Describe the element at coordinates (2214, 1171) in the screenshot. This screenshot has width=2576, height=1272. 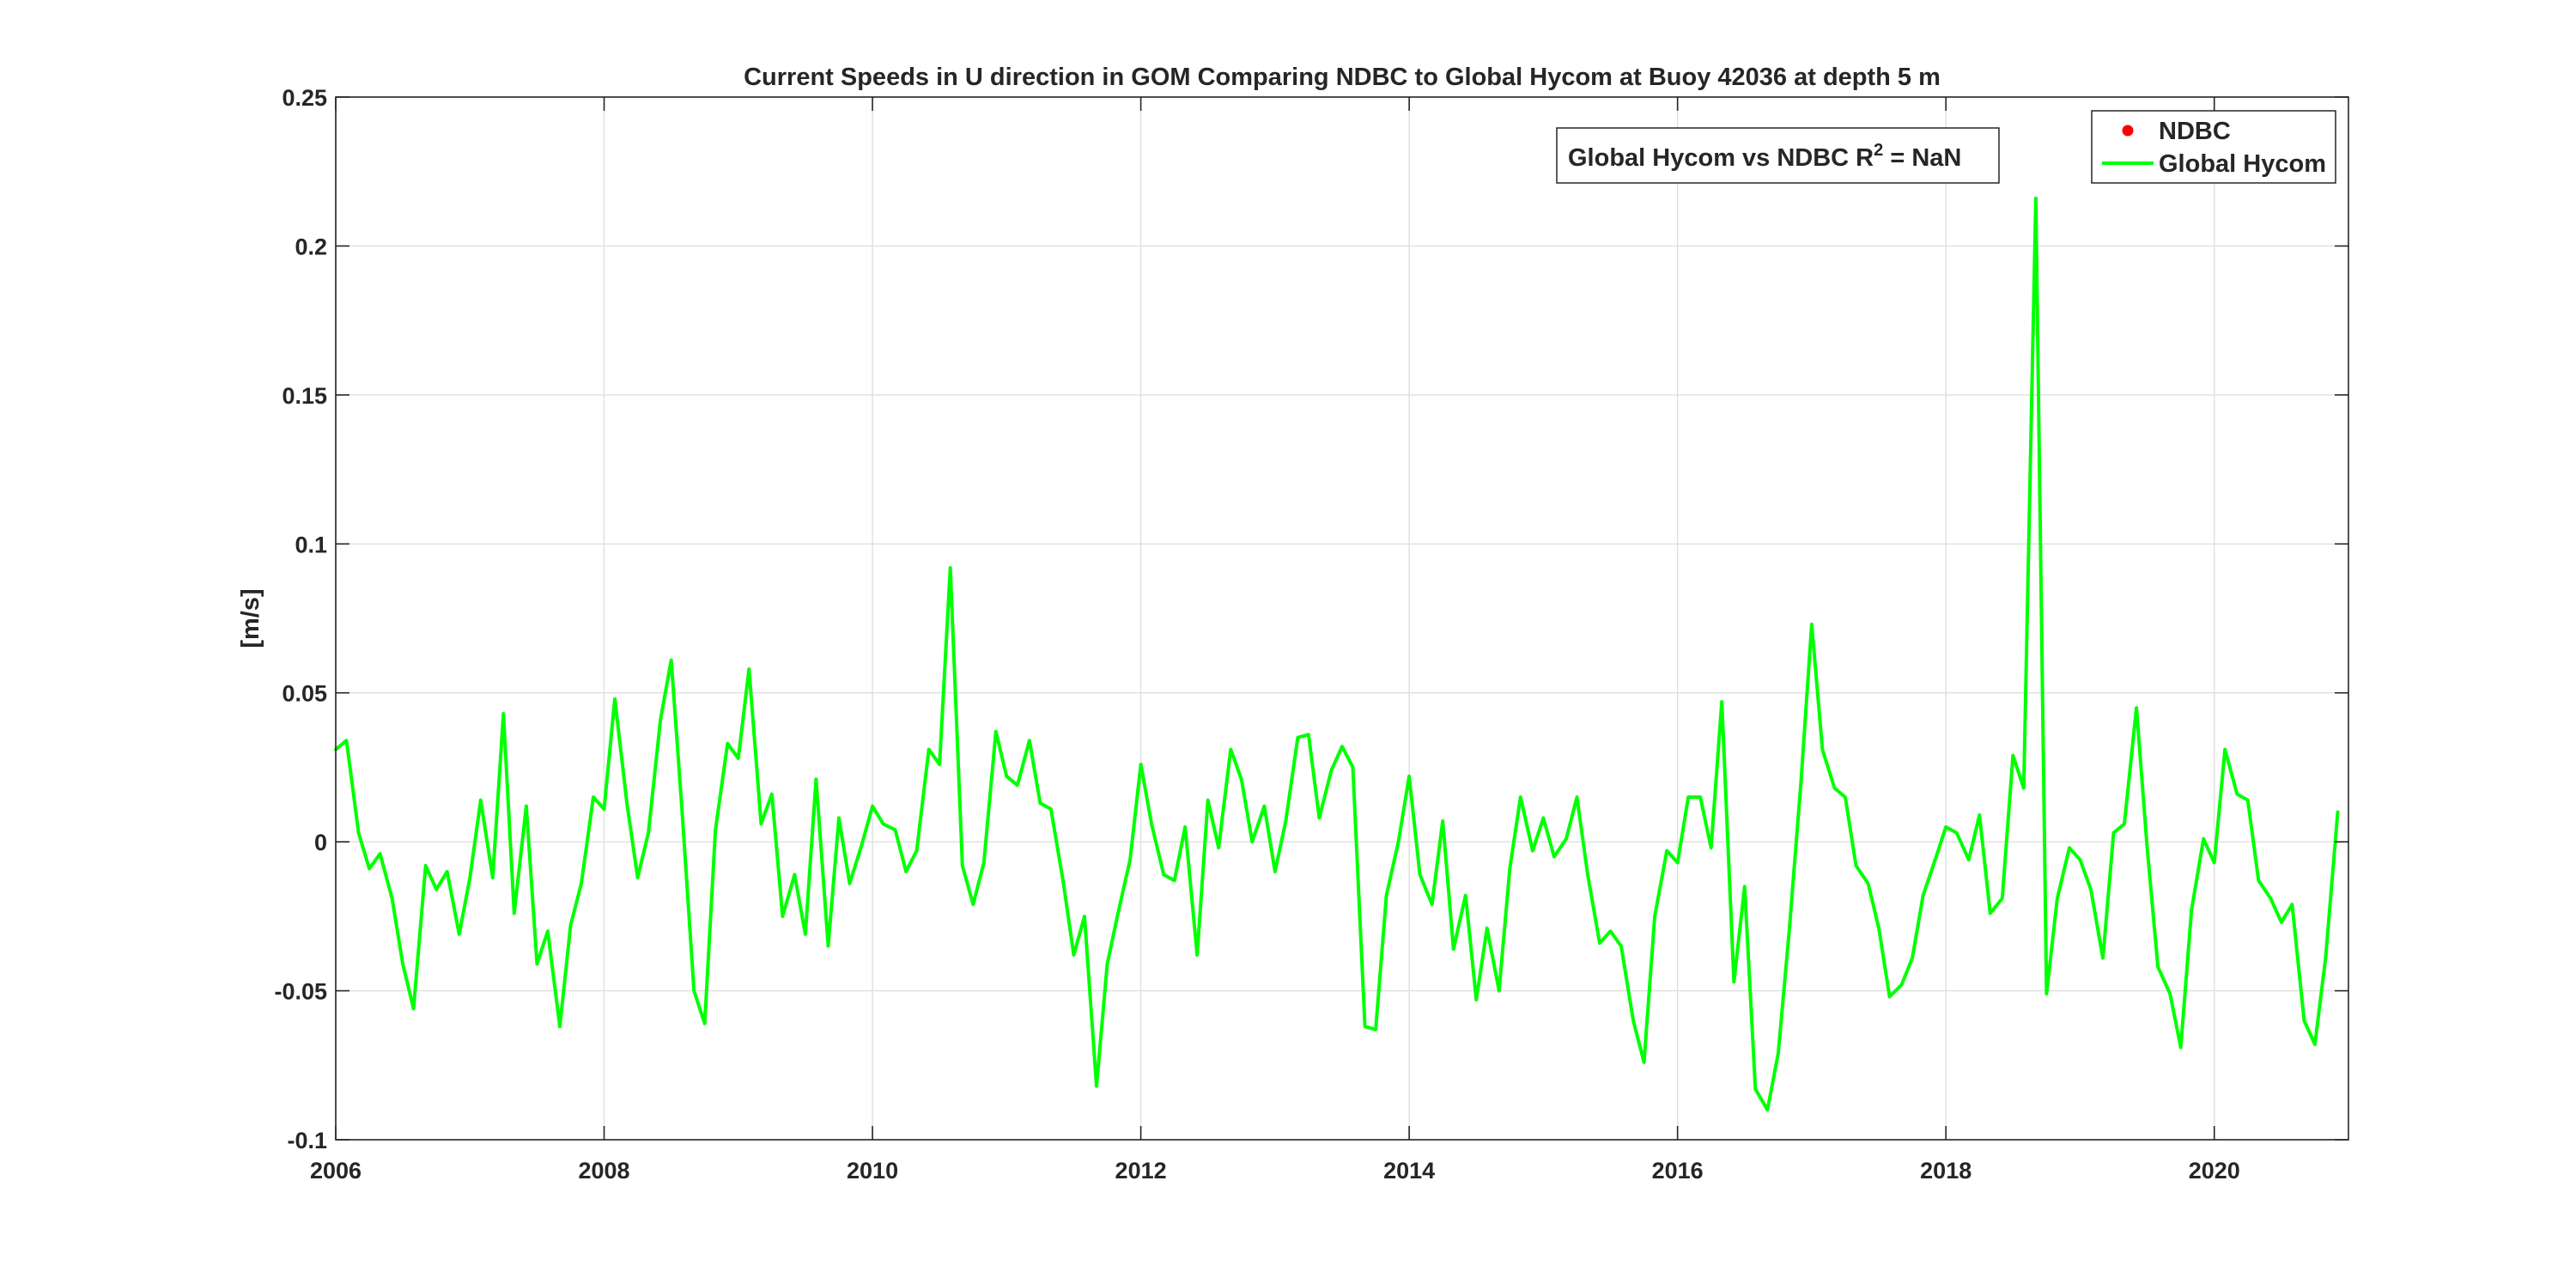
I see `x-tick-label: 2020` at that location.